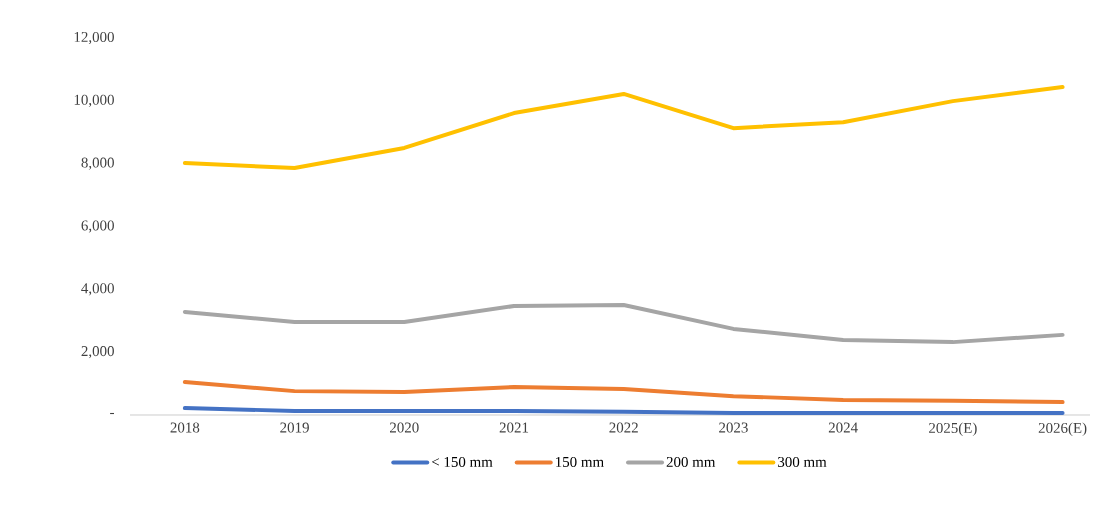 Image resolution: width=1107 pixels, height=505 pixels. Describe the element at coordinates (94, 38) in the screenshot. I see `y-tick-label: 12,000` at that location.